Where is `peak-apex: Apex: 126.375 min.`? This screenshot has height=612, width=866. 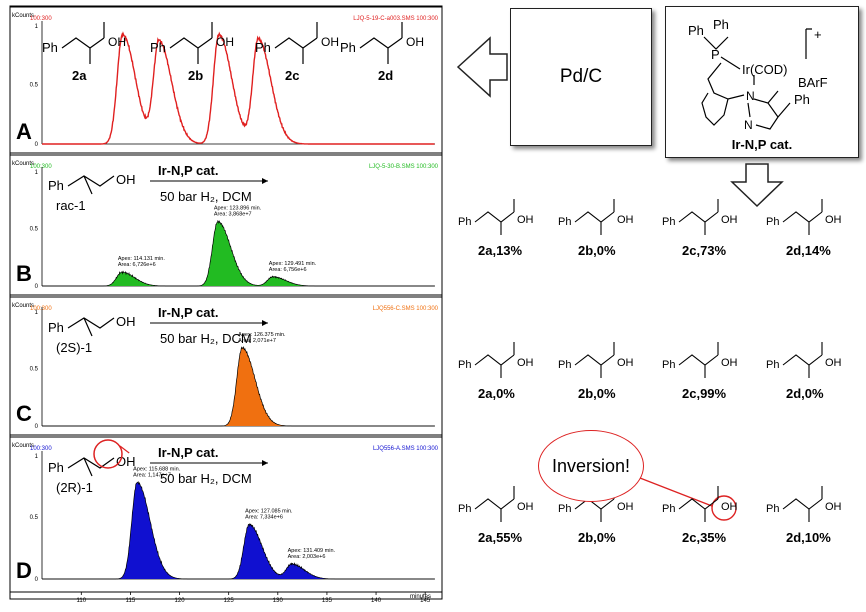 peak-apex: Apex: 126.375 min. is located at coordinates (262, 335).